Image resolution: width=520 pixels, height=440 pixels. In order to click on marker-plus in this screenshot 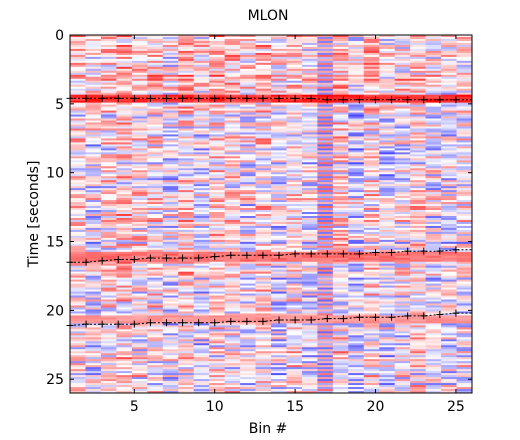, I will do `click(150, 98)`.